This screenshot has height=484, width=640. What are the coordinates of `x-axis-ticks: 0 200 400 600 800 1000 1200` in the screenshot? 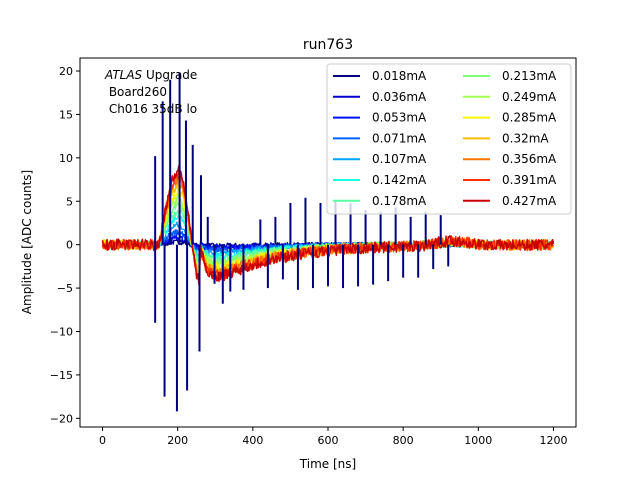 It's located at (333, 437).